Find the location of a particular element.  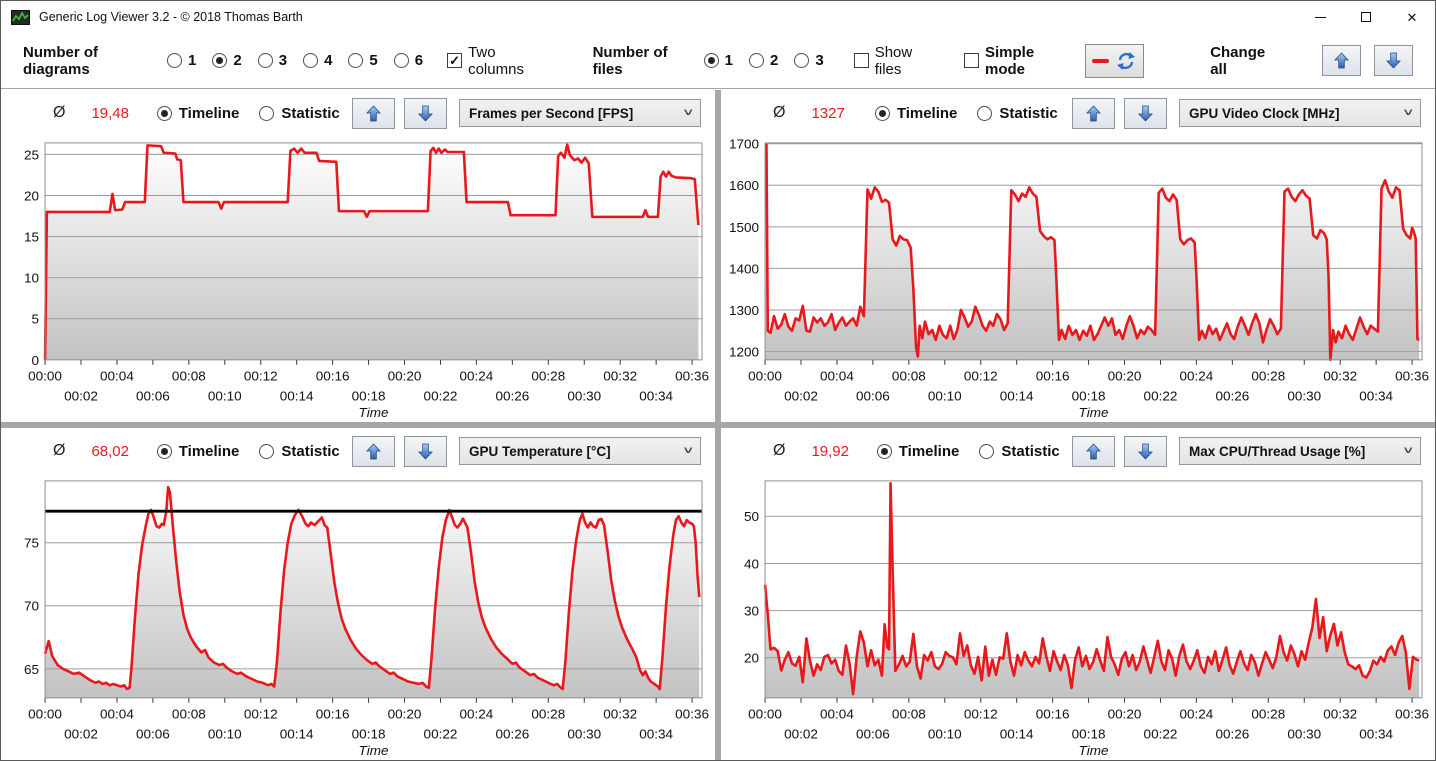

svg-text: 00:12 is located at coordinates (261, 714).